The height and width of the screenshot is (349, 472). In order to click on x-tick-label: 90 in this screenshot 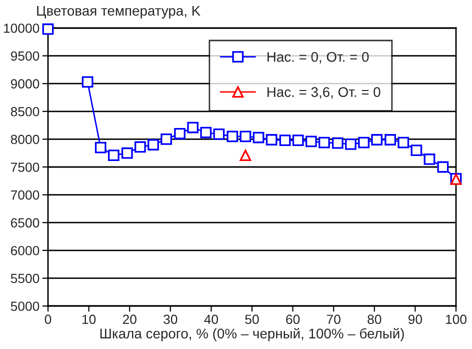, I will do `click(415, 319)`.